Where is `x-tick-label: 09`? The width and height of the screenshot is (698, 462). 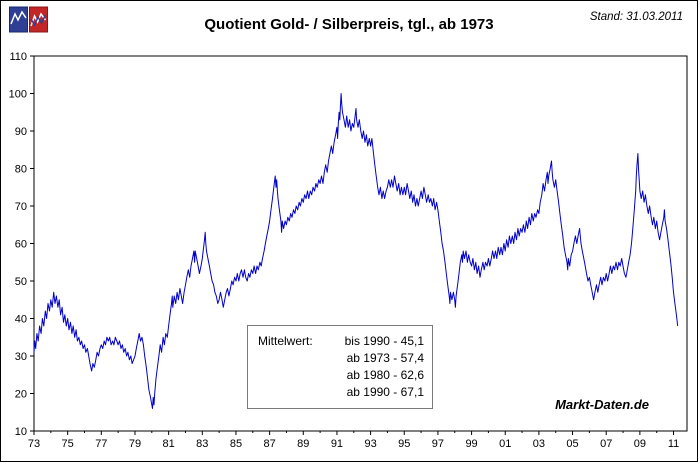 x-tick-label: 09 is located at coordinates (640, 444).